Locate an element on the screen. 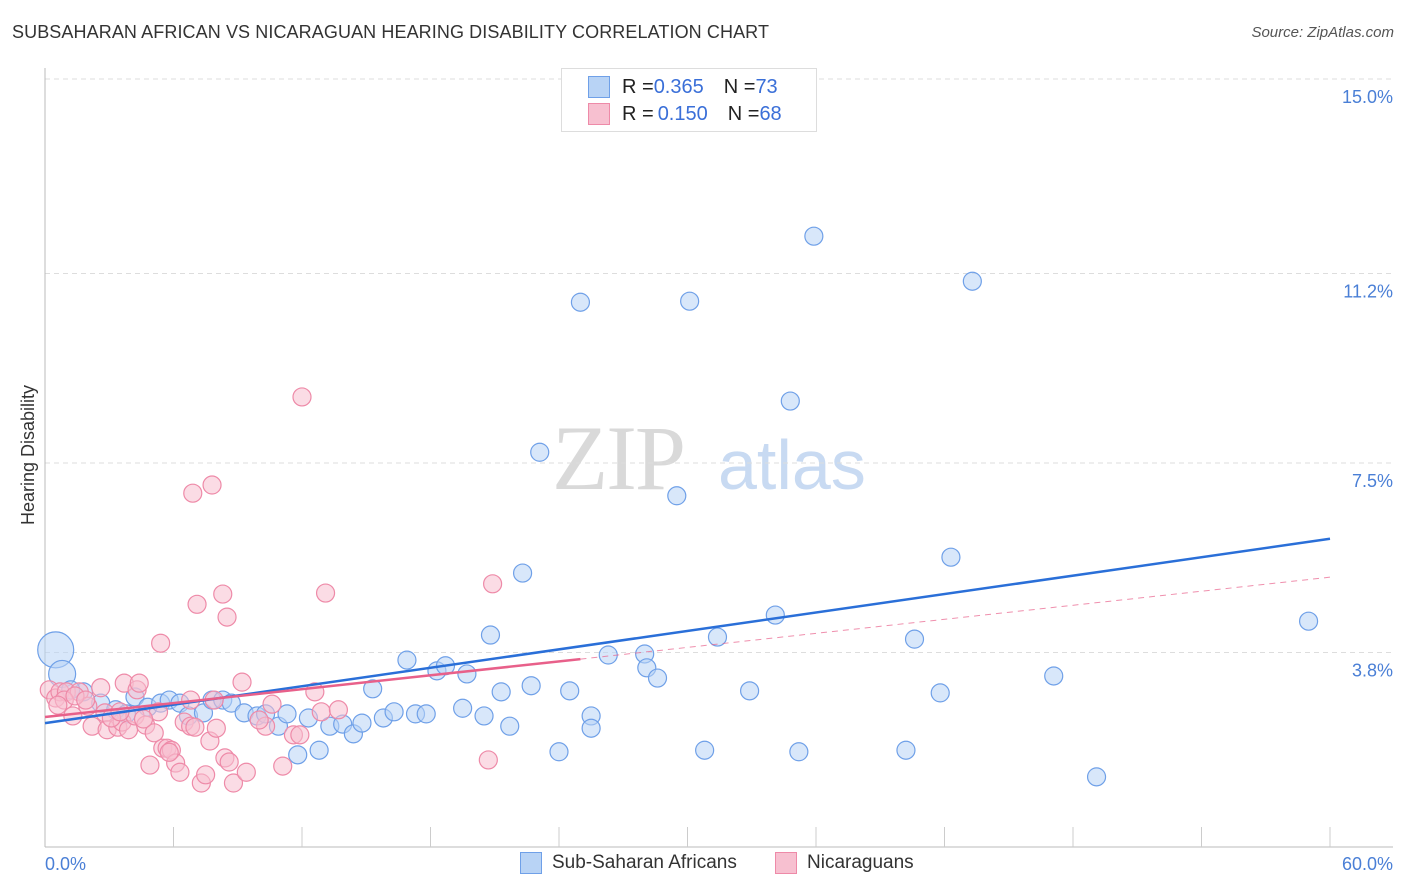  legend-row-pink: R = 0.150 N = 68 is located at coordinates (685, 114).